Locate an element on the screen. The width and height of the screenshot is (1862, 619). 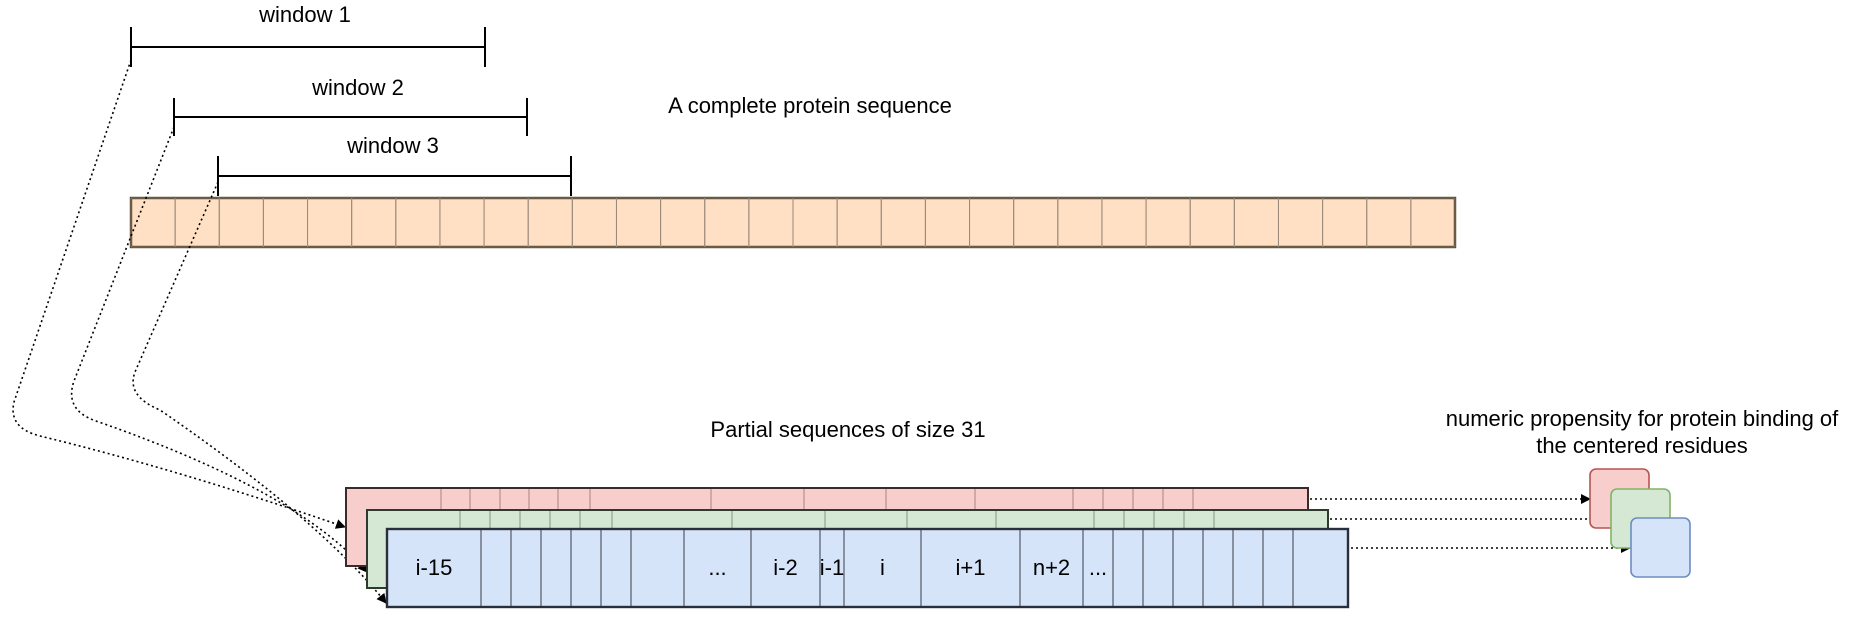
partial-cell-label: i is located at coordinates (882, 567).